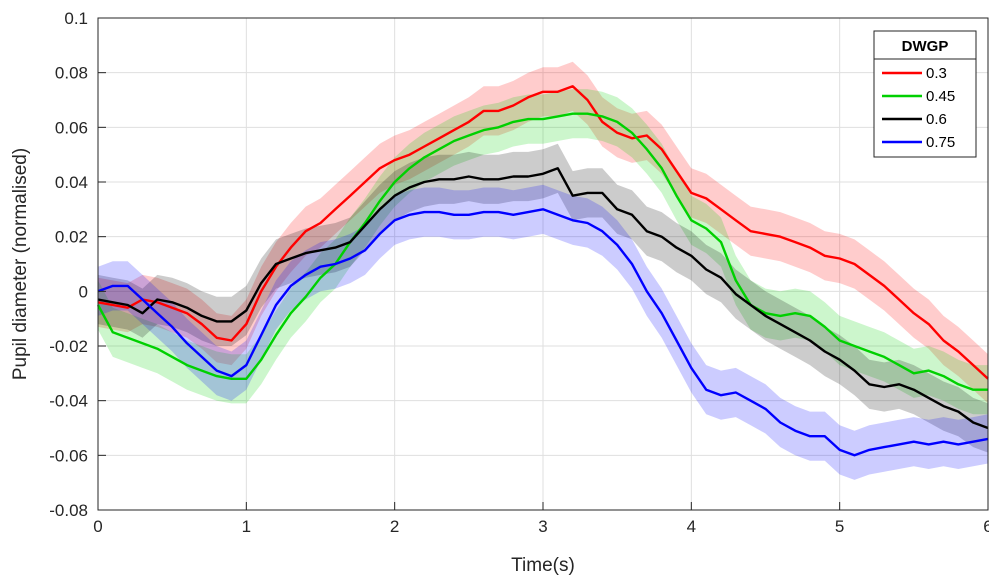 The width and height of the screenshot is (989, 579). Describe the element at coordinates (68, 455) in the screenshot. I see `y-tick-label: -0.06` at that location.